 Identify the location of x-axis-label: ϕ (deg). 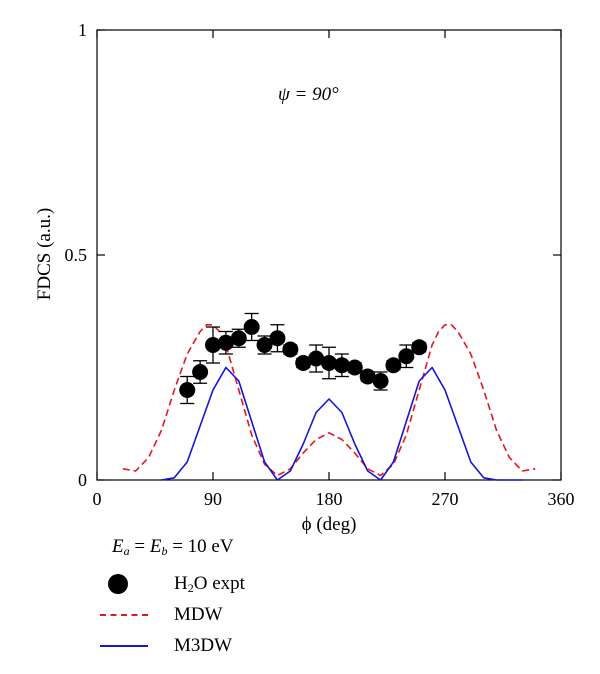
(329, 524).